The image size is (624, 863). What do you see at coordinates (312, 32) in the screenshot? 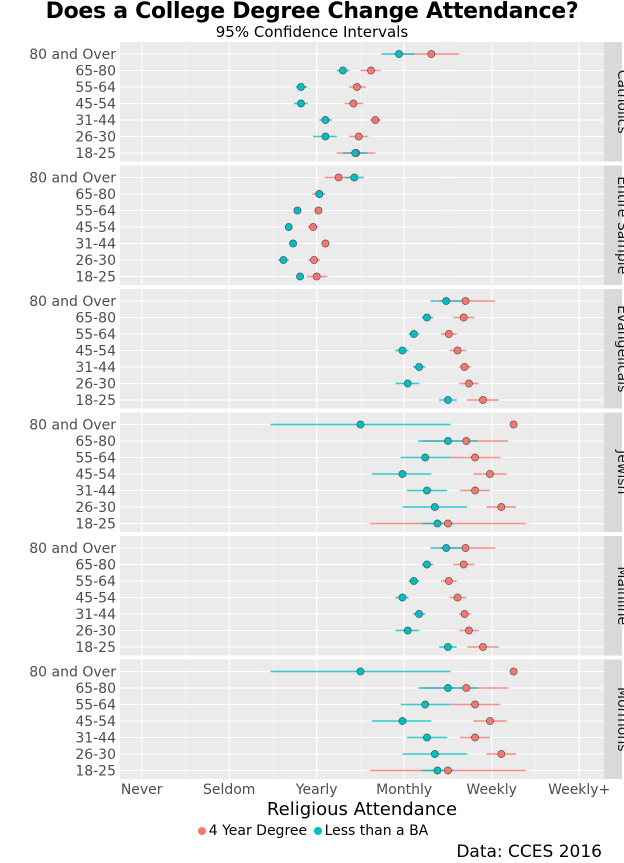
I see `chart-subtitle: 95% Confidence Intervals` at bounding box center [312, 32].